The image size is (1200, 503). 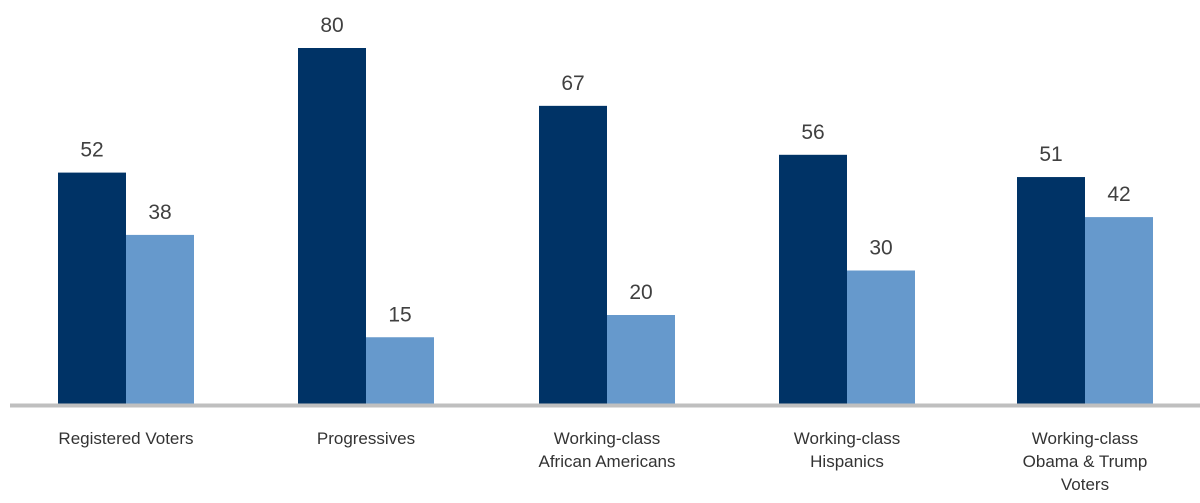 What do you see at coordinates (160, 319) in the screenshot?
I see `bar-series2-cat1` at bounding box center [160, 319].